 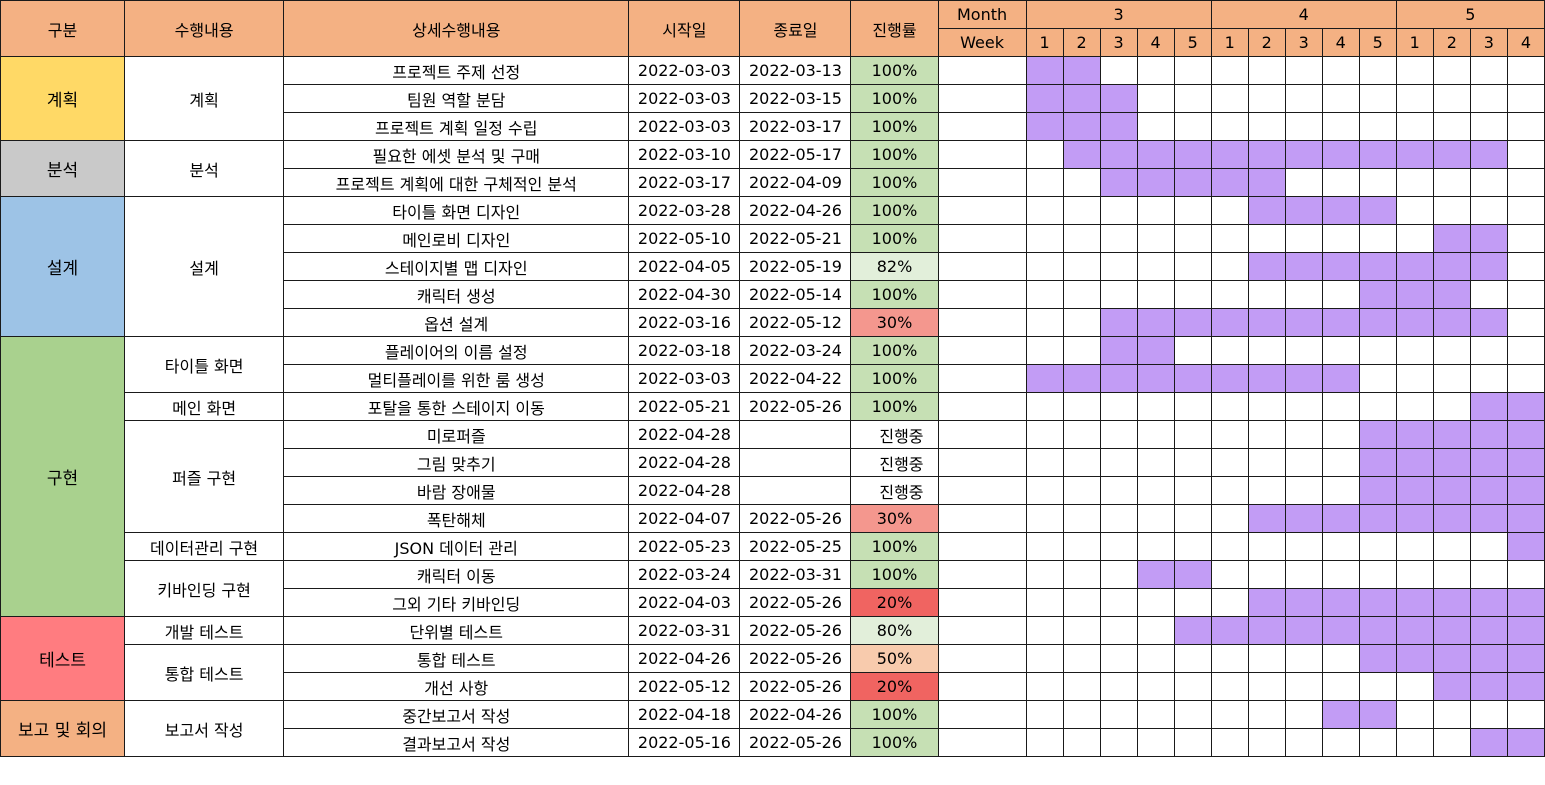 I want to click on month-label: 4, so click(x=1303, y=14).